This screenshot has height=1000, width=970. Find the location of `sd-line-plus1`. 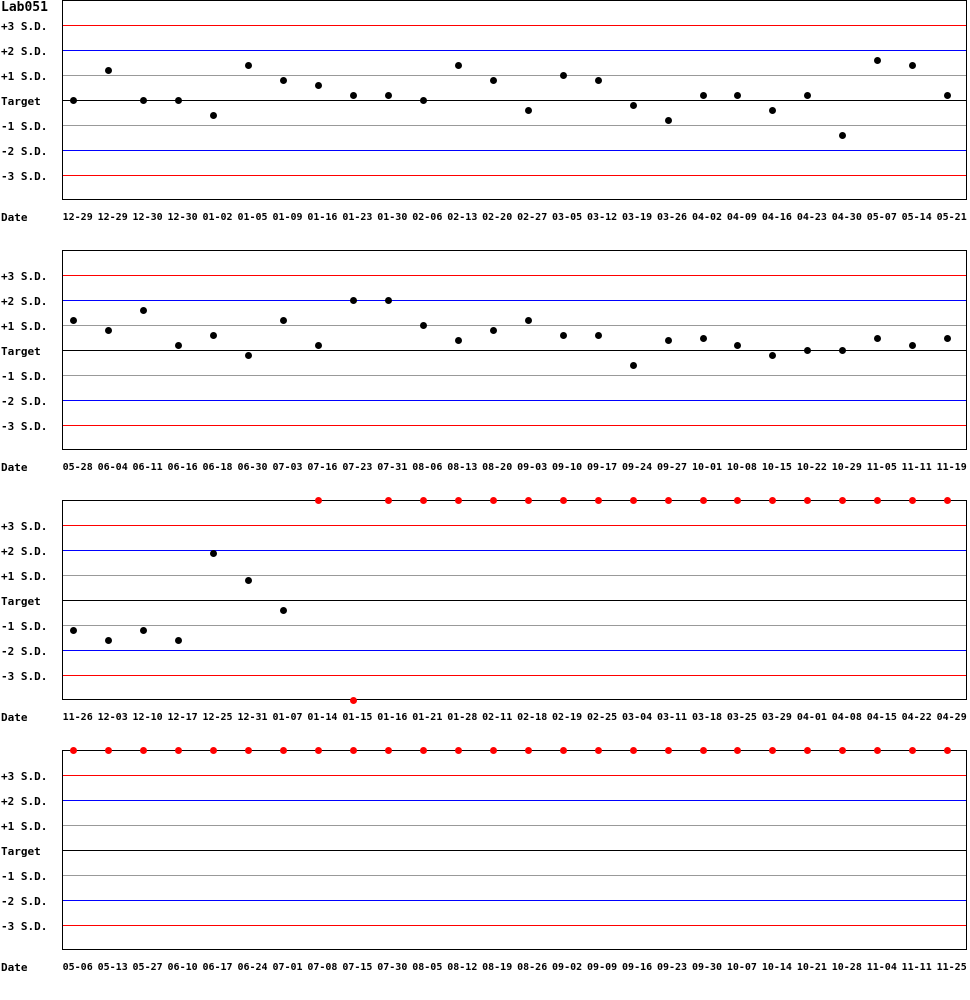

sd-line-plus1 is located at coordinates (514, 75).